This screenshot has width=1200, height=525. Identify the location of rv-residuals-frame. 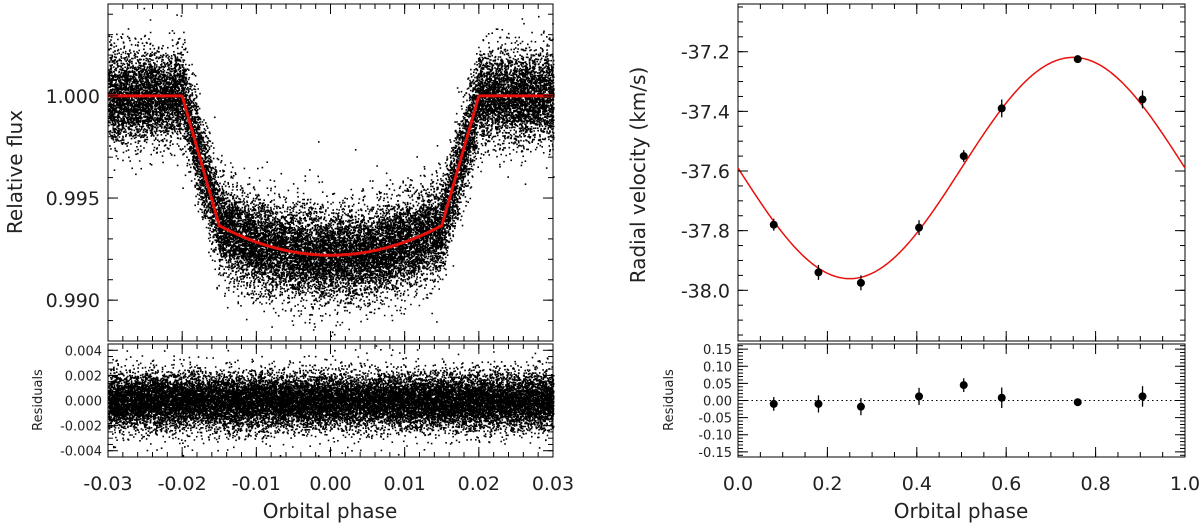
(961, 400).